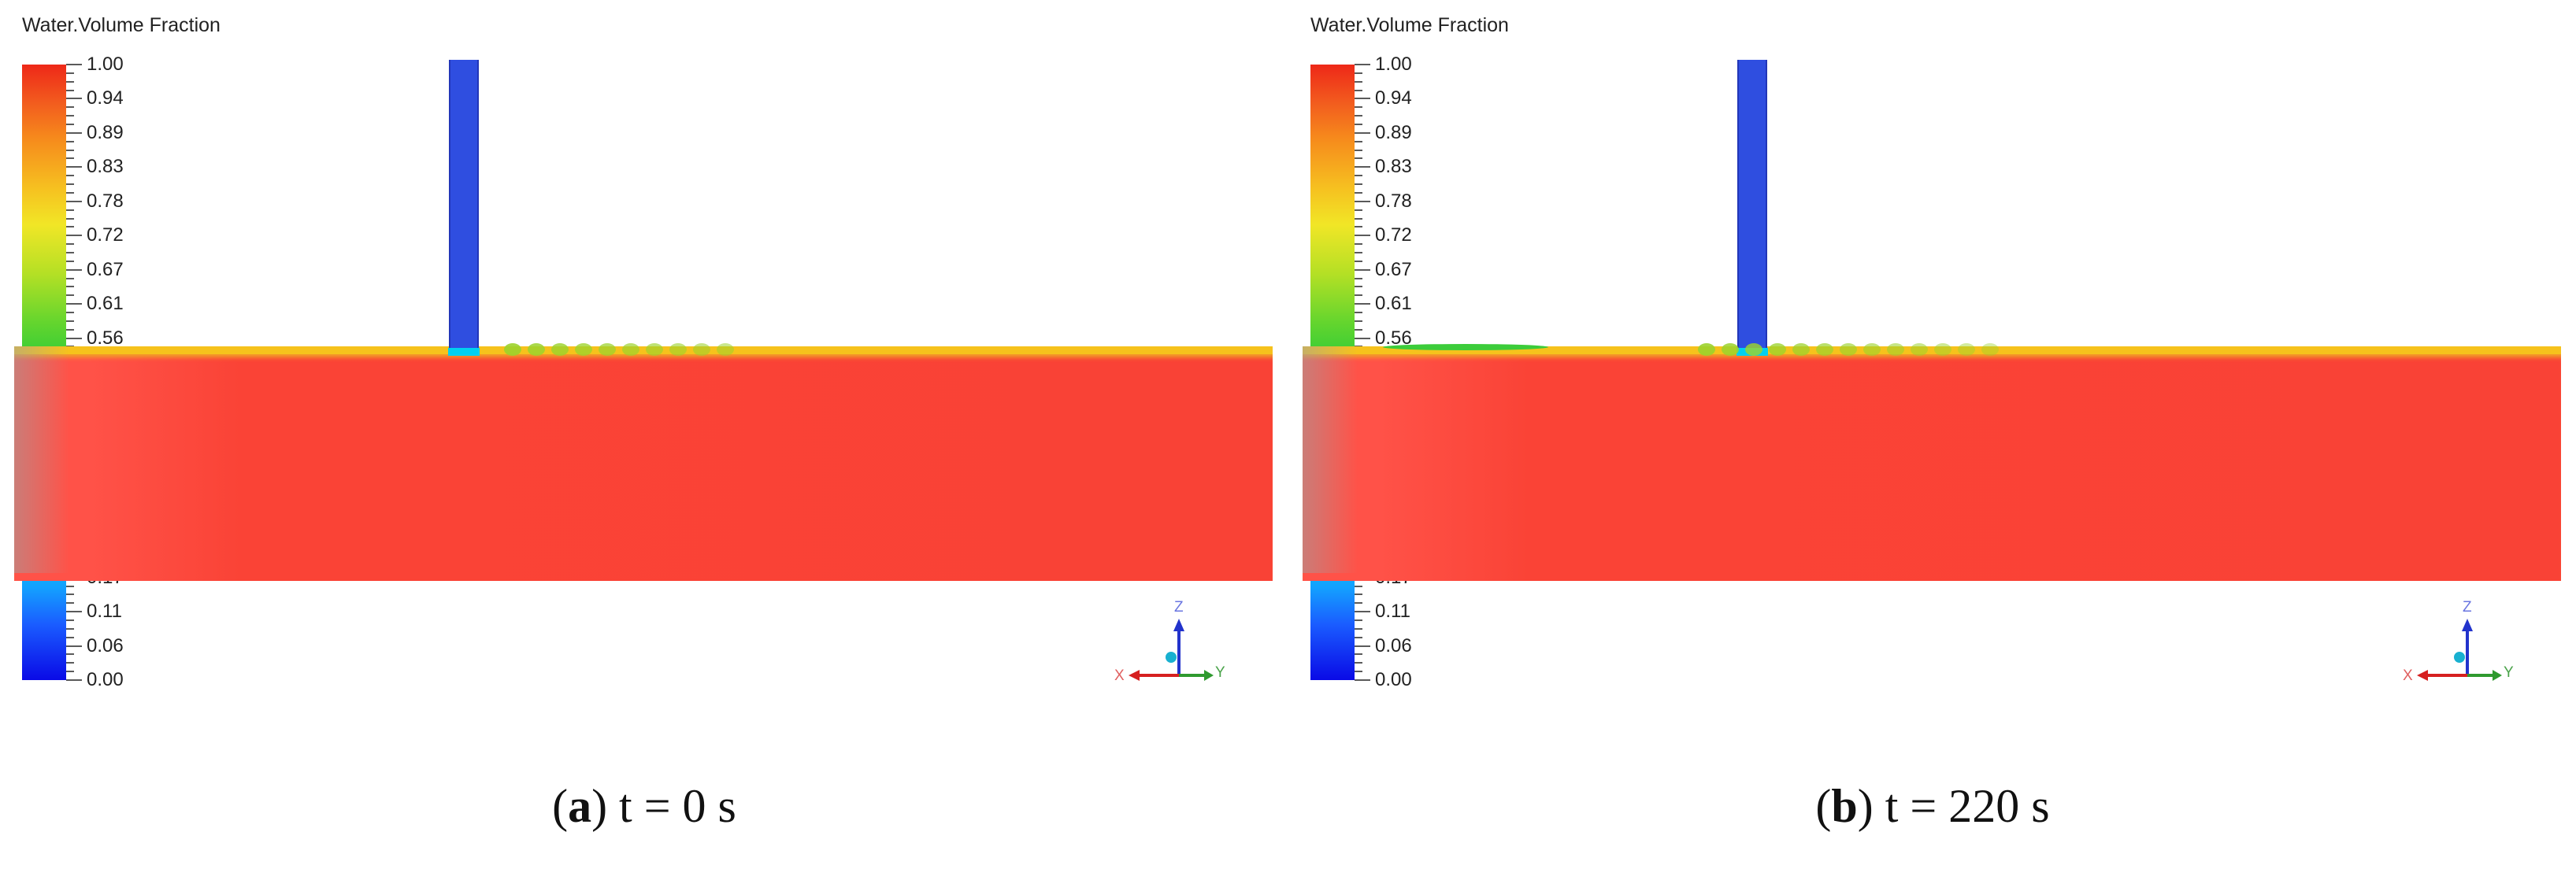  Describe the element at coordinates (105, 235) in the screenshot. I see `colorbar-label: 0.72` at that location.